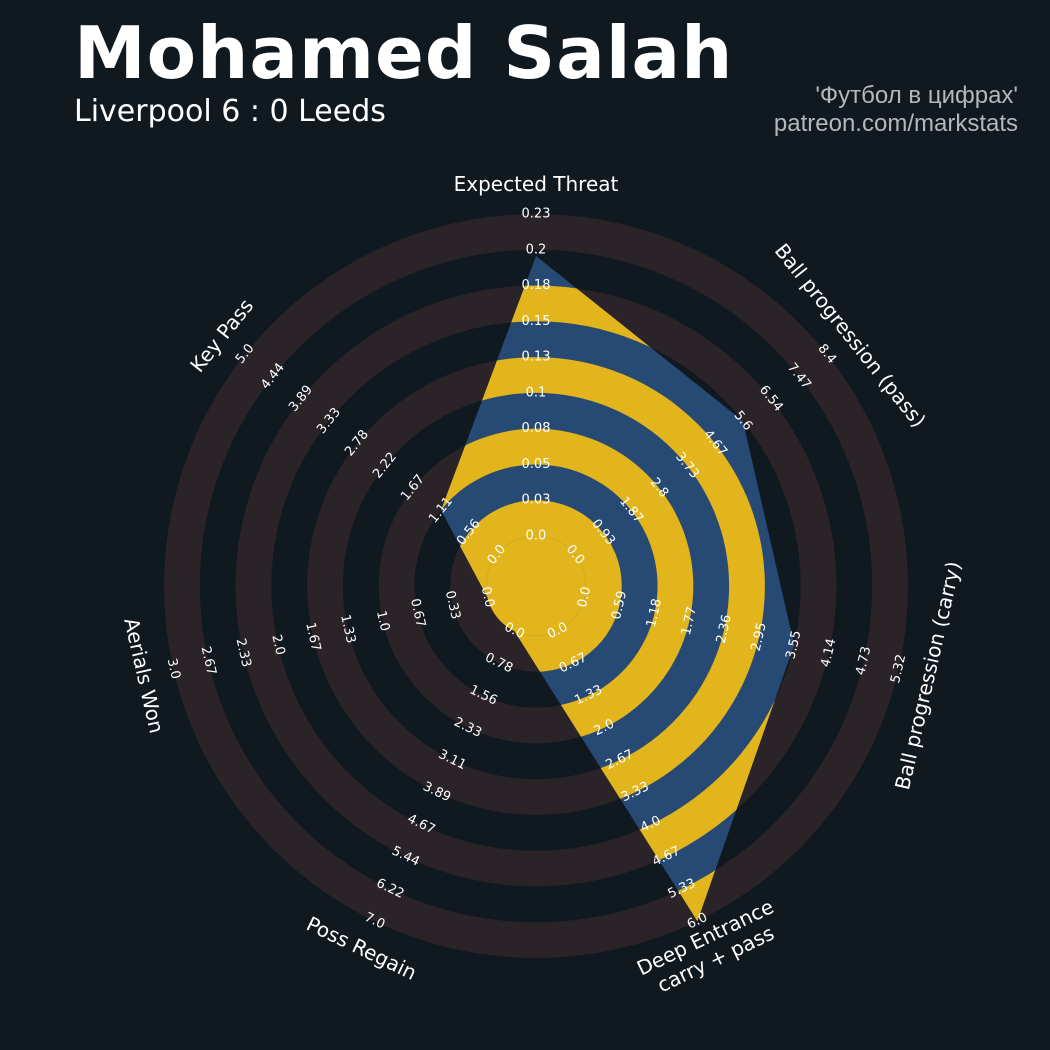 Image resolution: width=1050 pixels, height=1050 pixels. I want to click on tick-label: 0.15, so click(536, 321).